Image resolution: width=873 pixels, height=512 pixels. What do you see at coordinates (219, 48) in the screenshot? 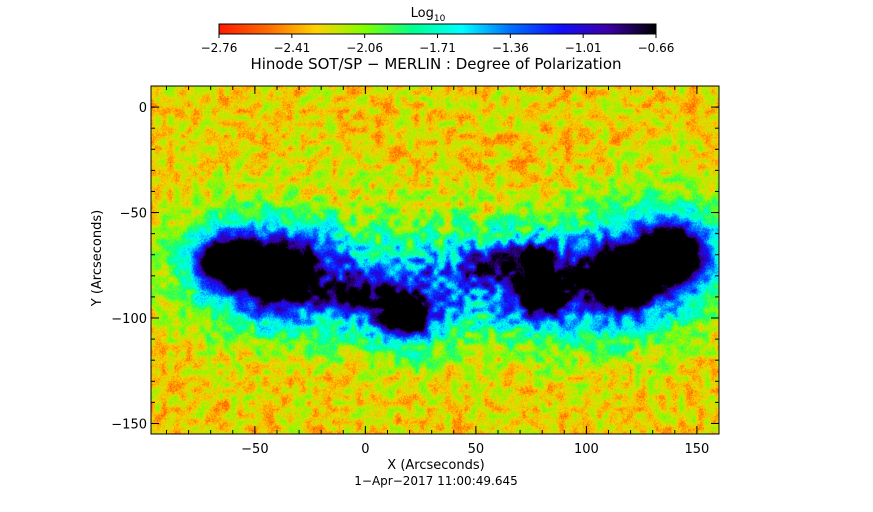
I see `colorbar-tick-label: −2.76` at bounding box center [219, 48].